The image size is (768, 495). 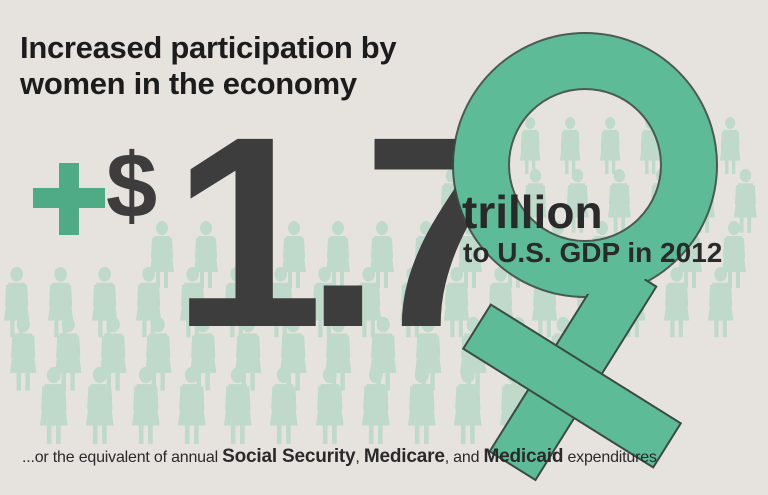 What do you see at coordinates (69, 199) in the screenshot?
I see `plus-icon` at bounding box center [69, 199].